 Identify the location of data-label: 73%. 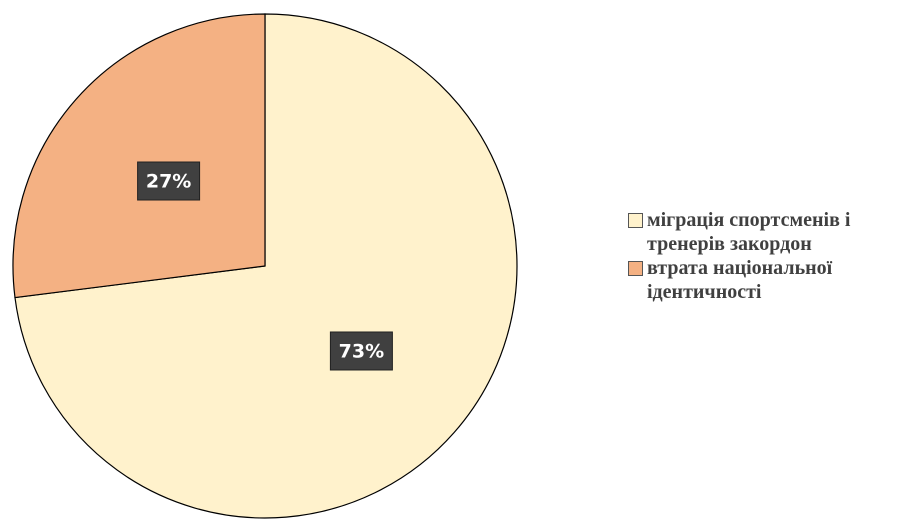
(361, 351).